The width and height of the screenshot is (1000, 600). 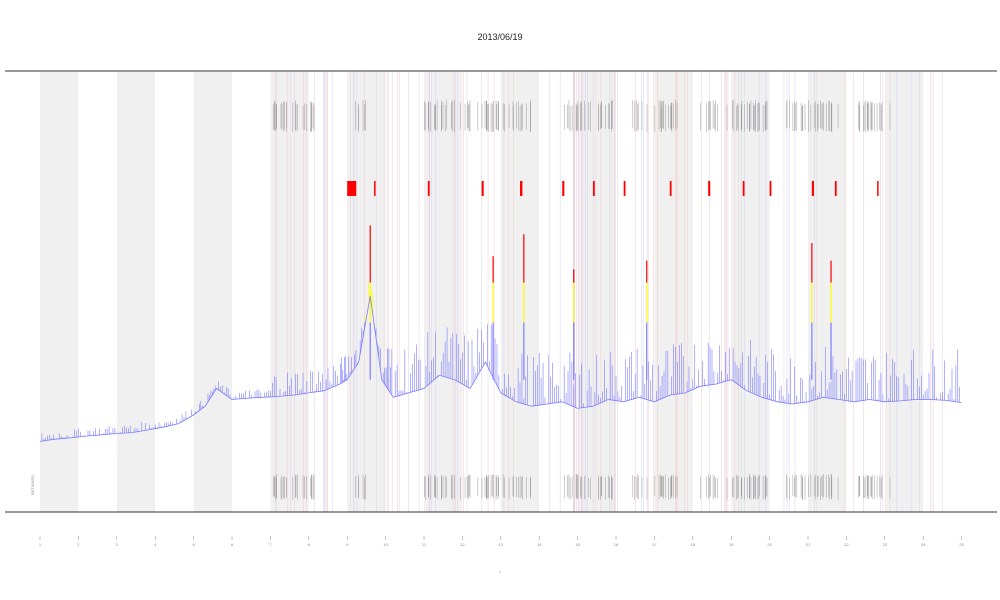 I want to click on x-tick-label: 13, so click(x=501, y=544).